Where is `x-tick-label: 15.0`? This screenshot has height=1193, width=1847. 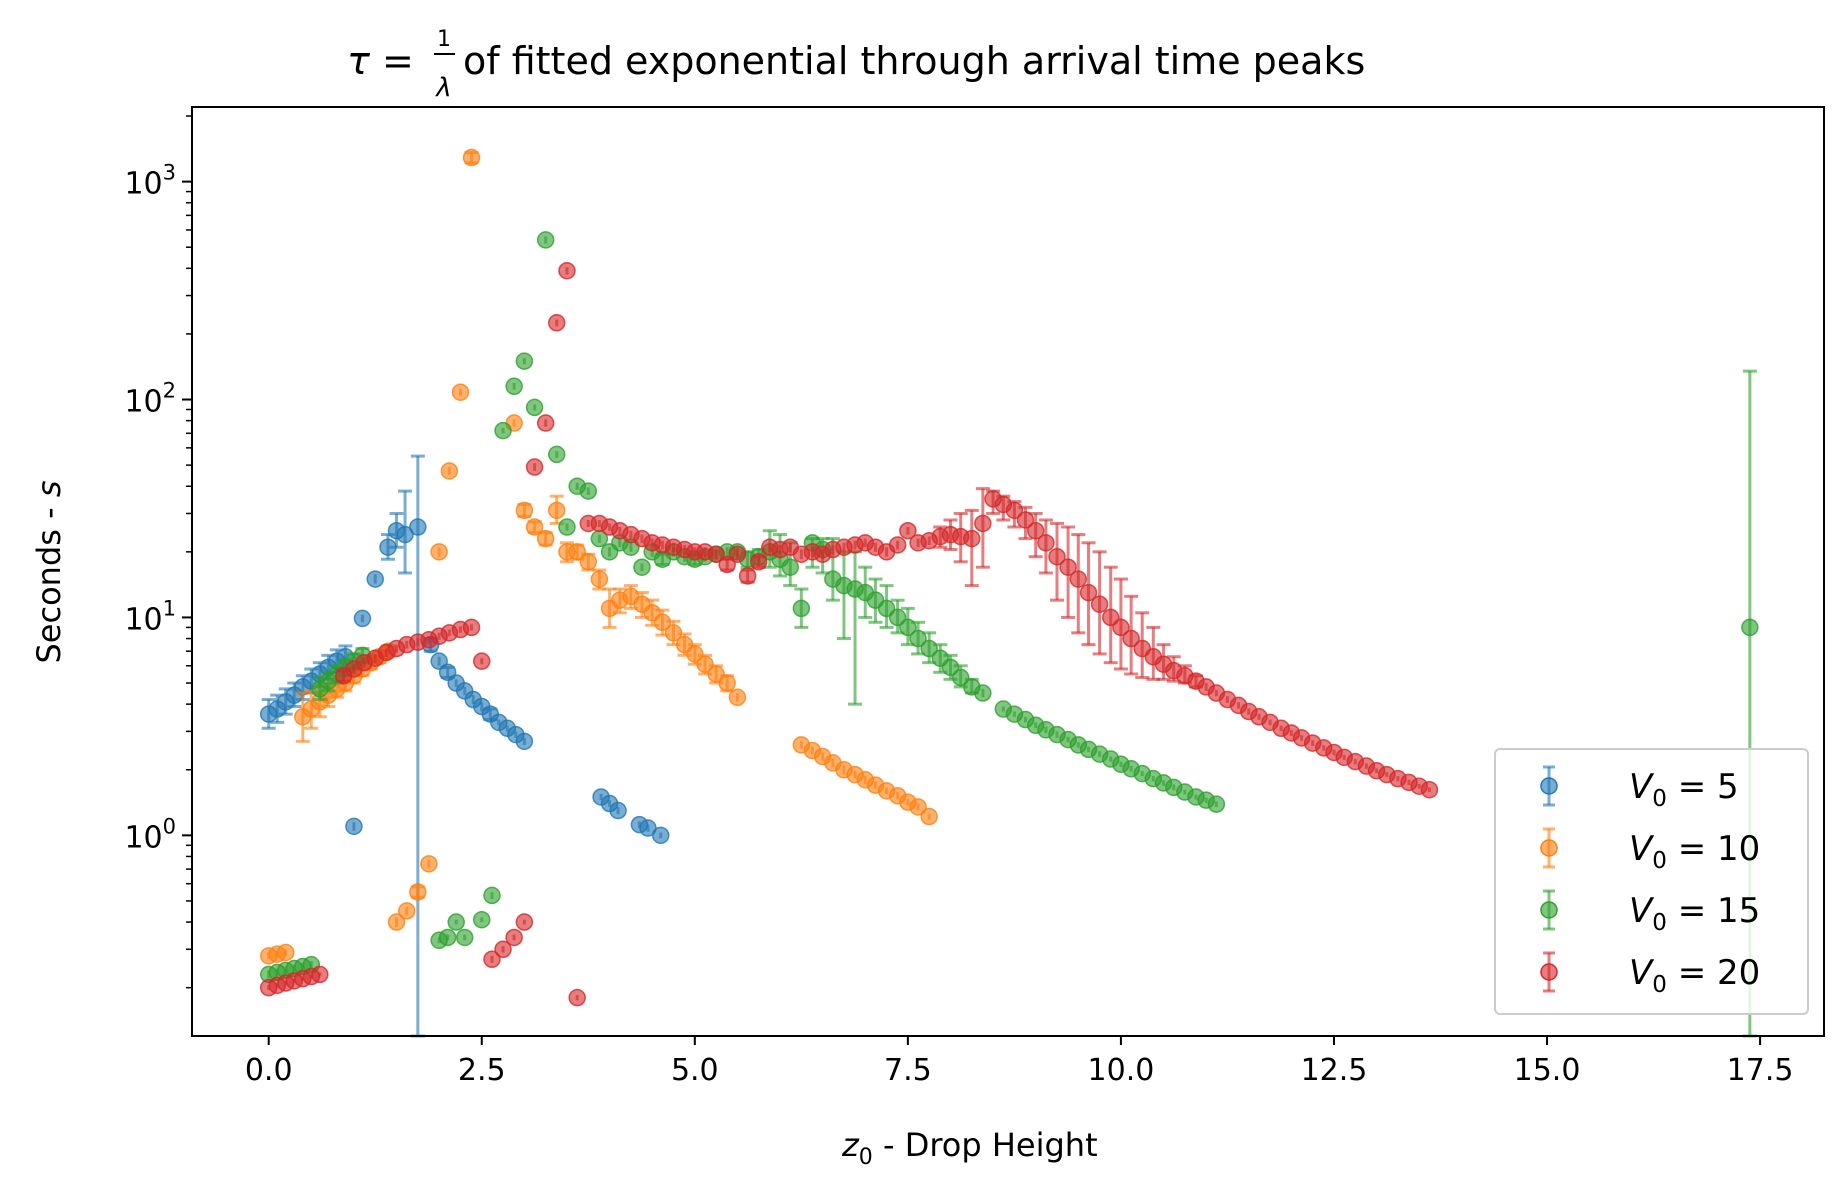
x-tick-label: 15.0 is located at coordinates (1547, 1070).